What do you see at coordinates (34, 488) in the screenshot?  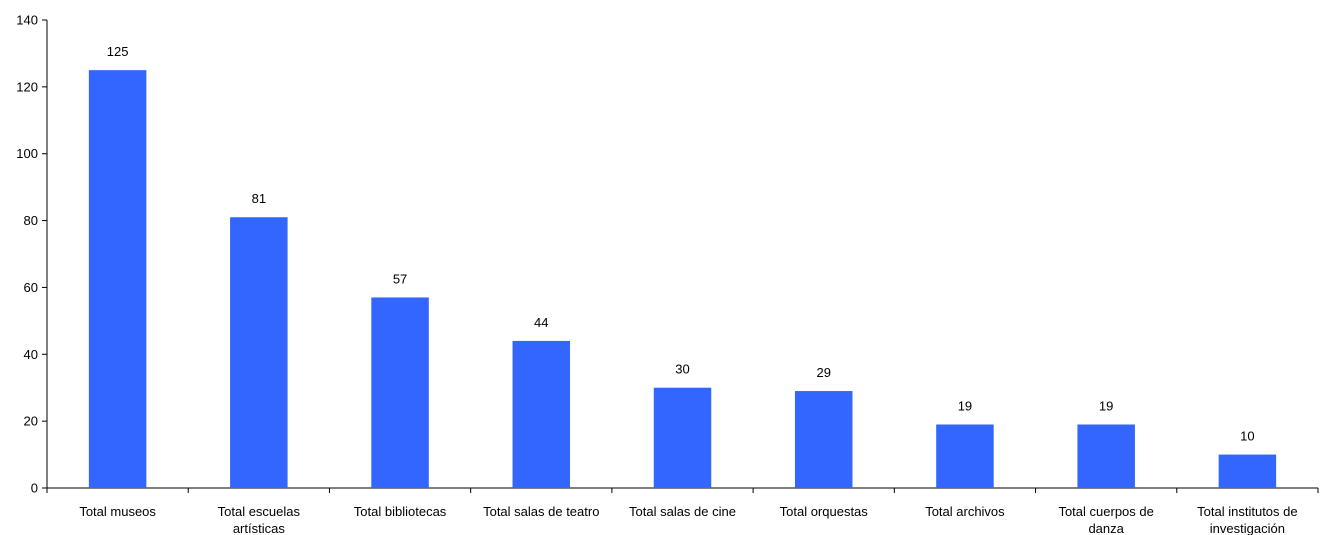 I see `y-tick-label: 0` at bounding box center [34, 488].